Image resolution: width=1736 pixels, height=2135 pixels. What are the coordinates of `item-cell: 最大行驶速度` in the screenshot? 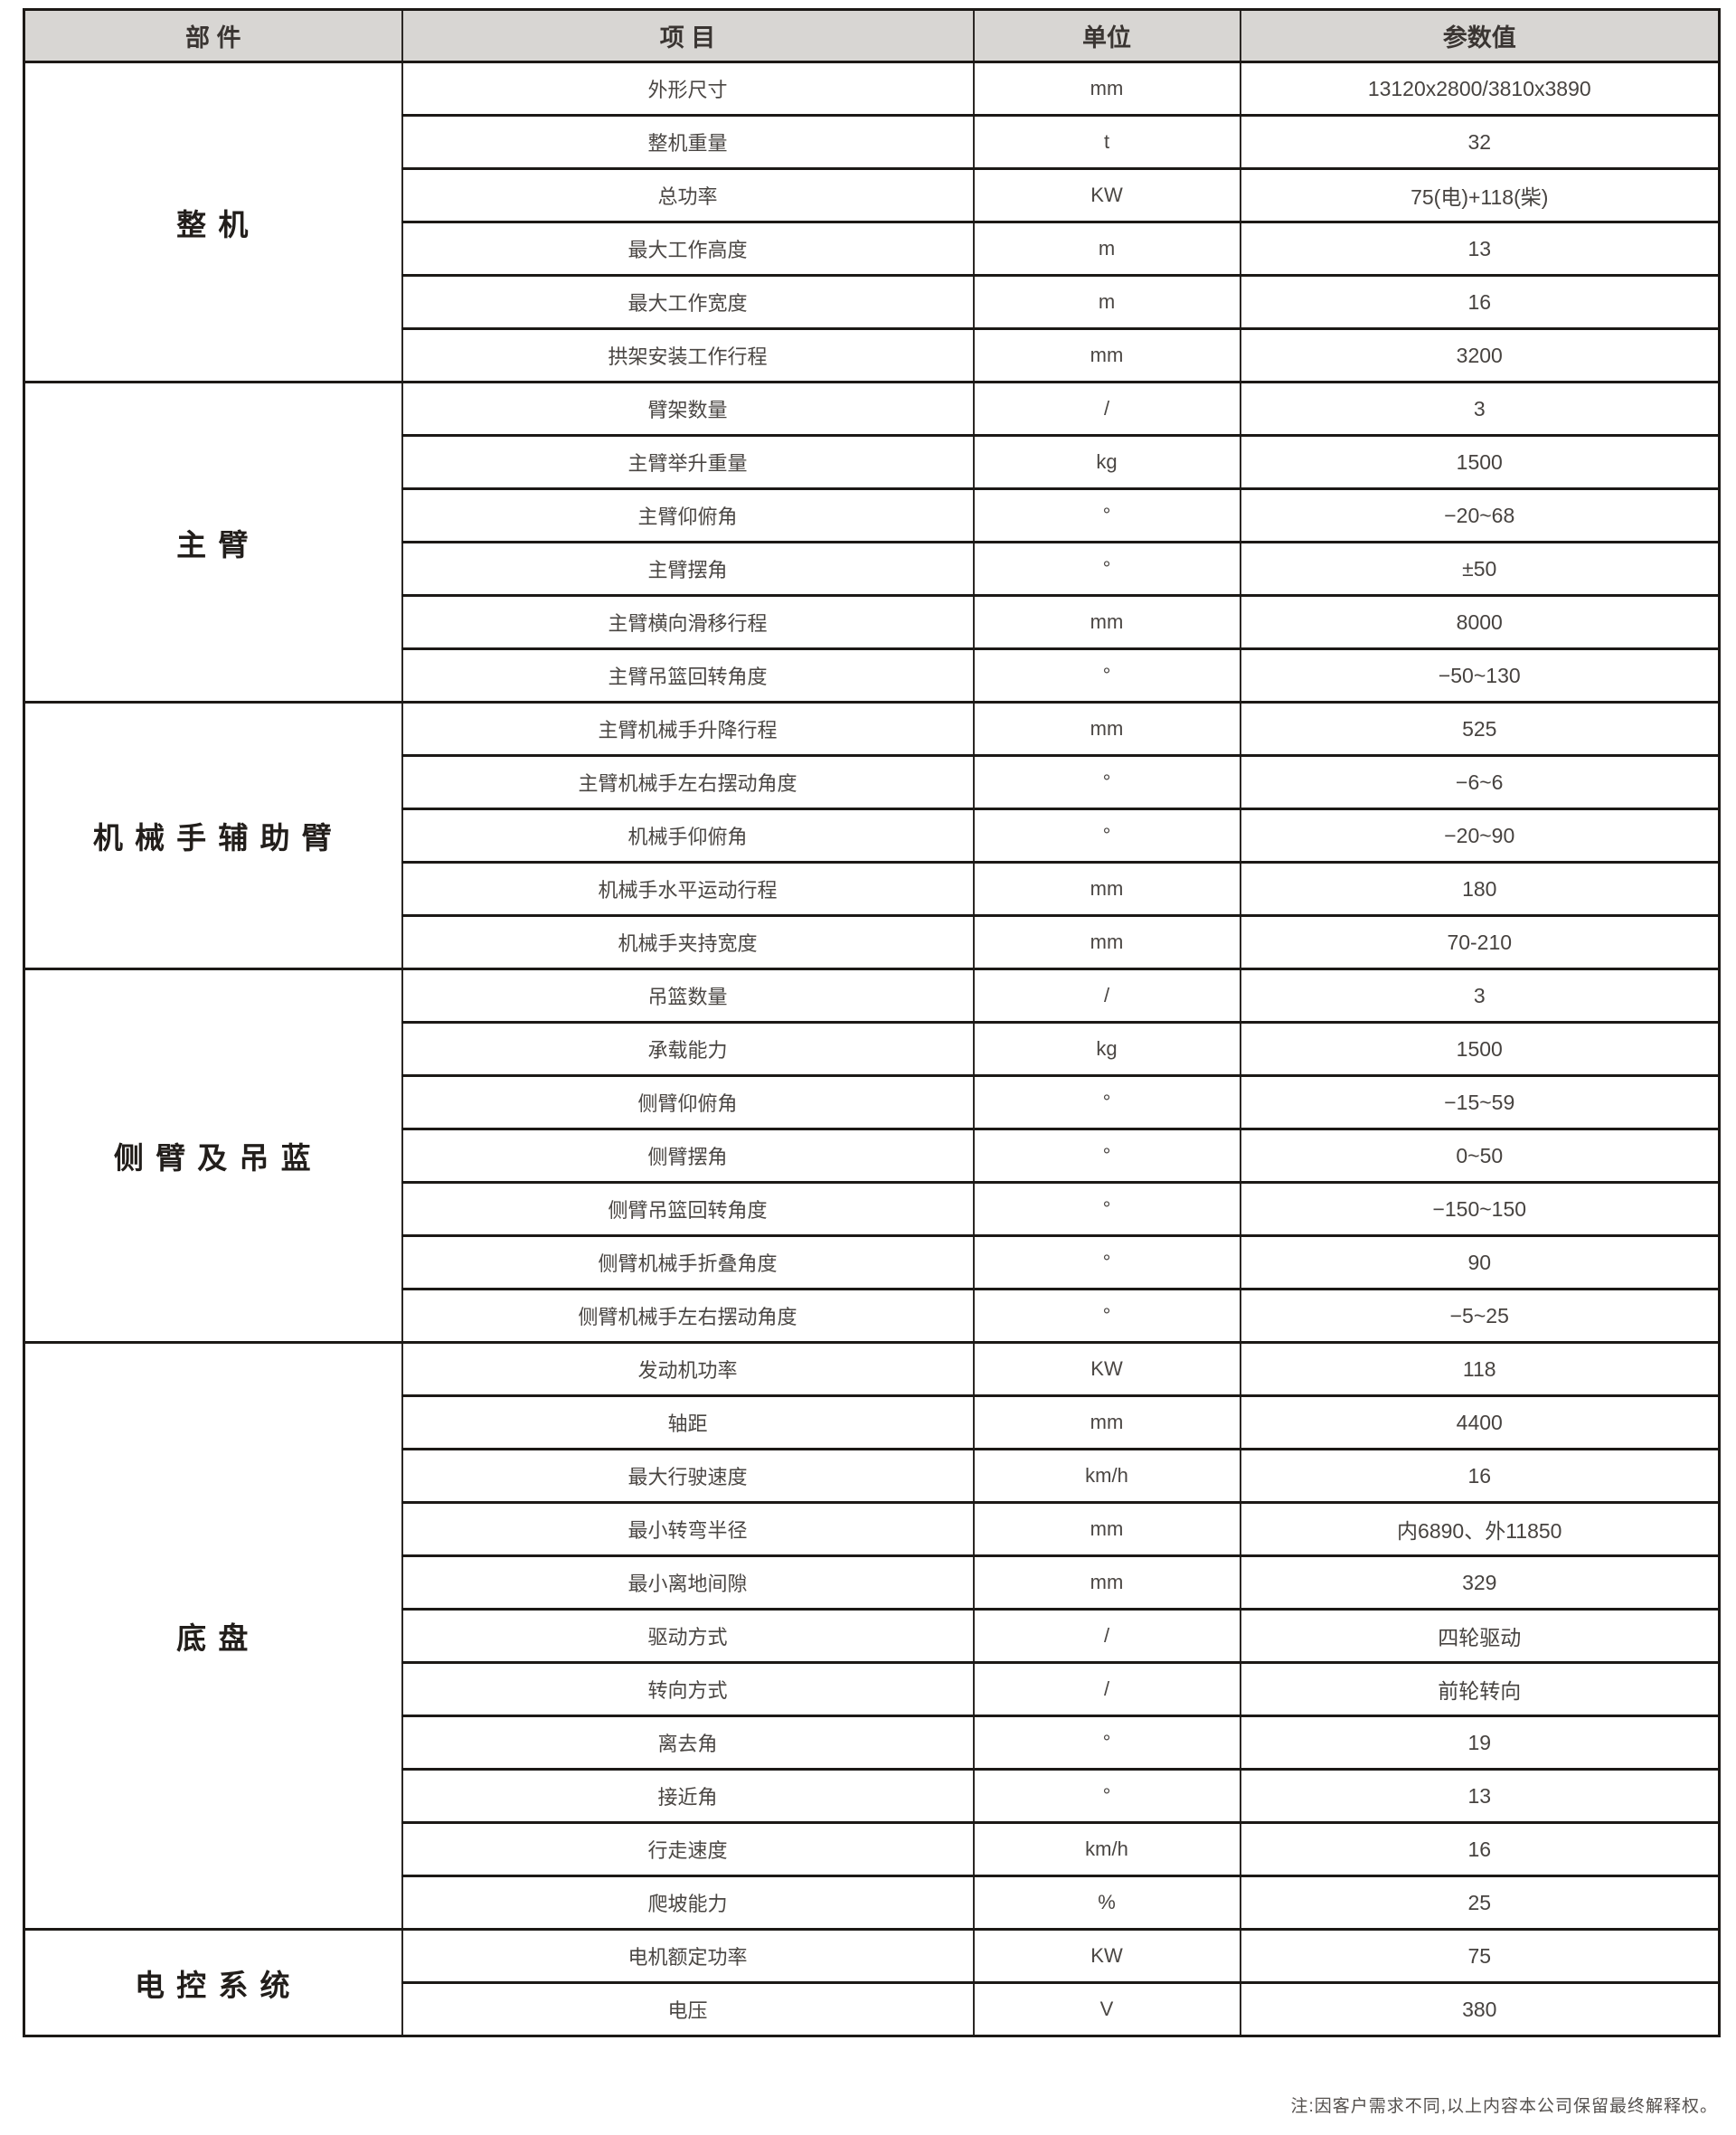 It's located at (688, 1476).